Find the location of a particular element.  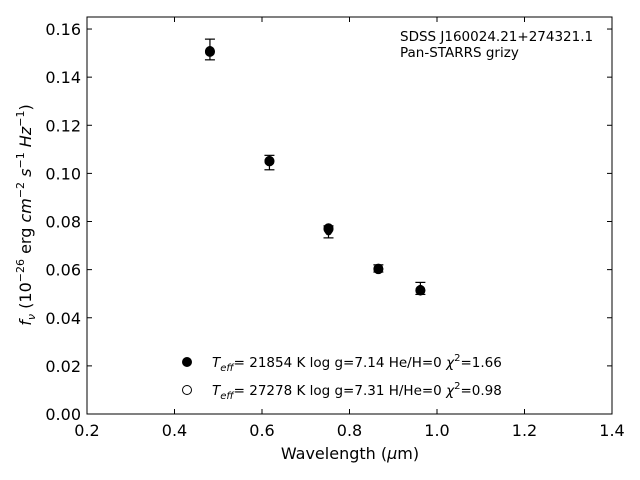

y-tick-label: 0.02 is located at coordinates (63, 366).